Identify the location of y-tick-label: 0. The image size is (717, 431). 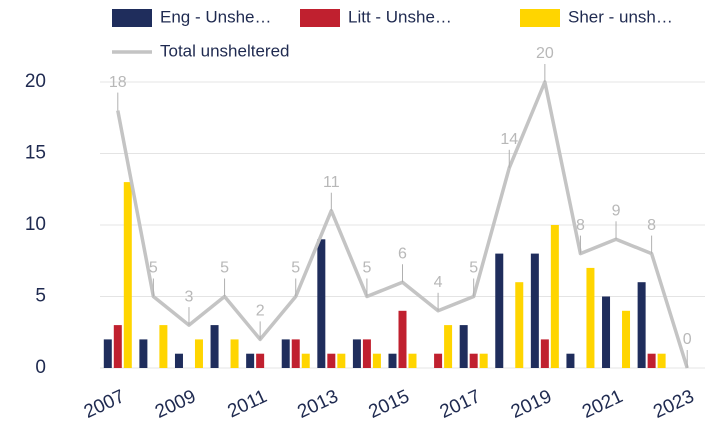
(40, 367).